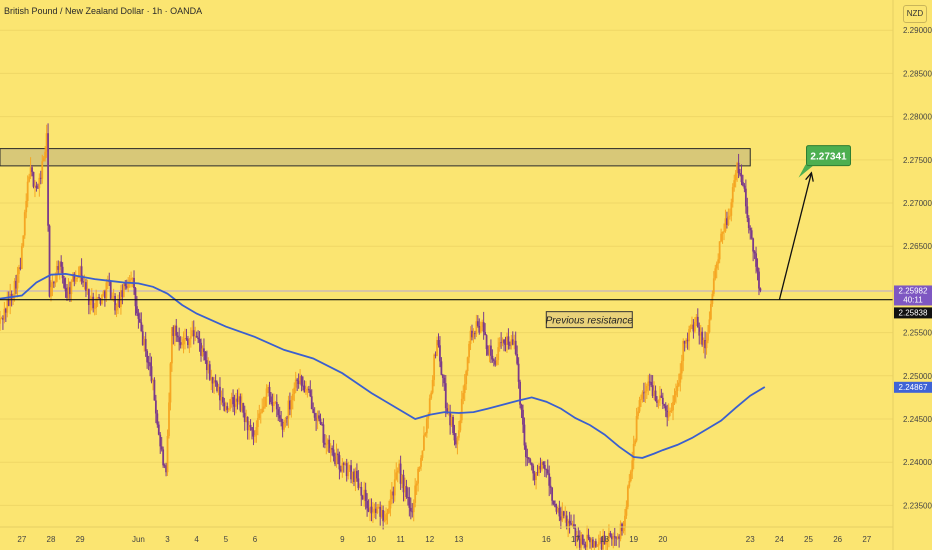 Image resolution: width=932 pixels, height=550 pixels. What do you see at coordinates (589, 320) in the screenshot?
I see `annotation-box` at bounding box center [589, 320].